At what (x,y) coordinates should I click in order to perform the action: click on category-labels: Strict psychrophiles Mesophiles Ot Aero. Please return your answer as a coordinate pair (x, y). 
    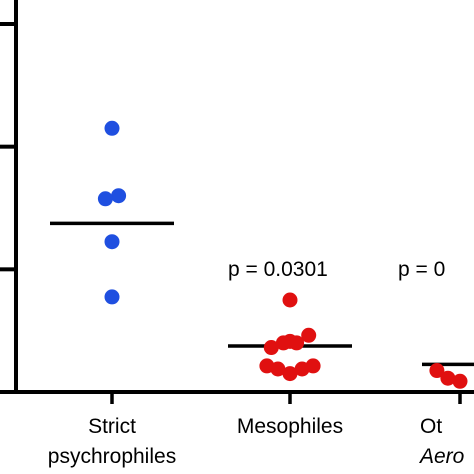
    Looking at the image, I should click on (256, 441).